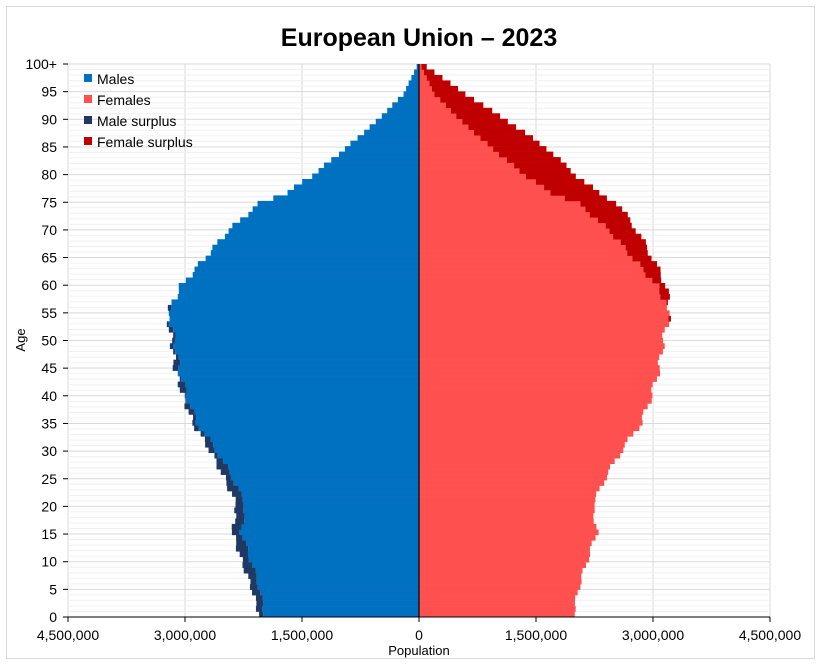 The image size is (823, 667). I want to click on x-tick-label: 0, so click(419, 635).